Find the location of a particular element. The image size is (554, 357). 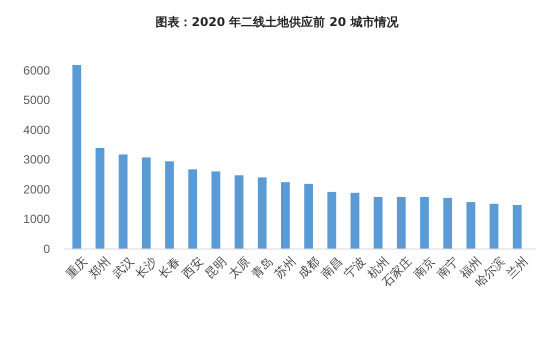

x-tick-label: 南京 is located at coordinates (424, 268).